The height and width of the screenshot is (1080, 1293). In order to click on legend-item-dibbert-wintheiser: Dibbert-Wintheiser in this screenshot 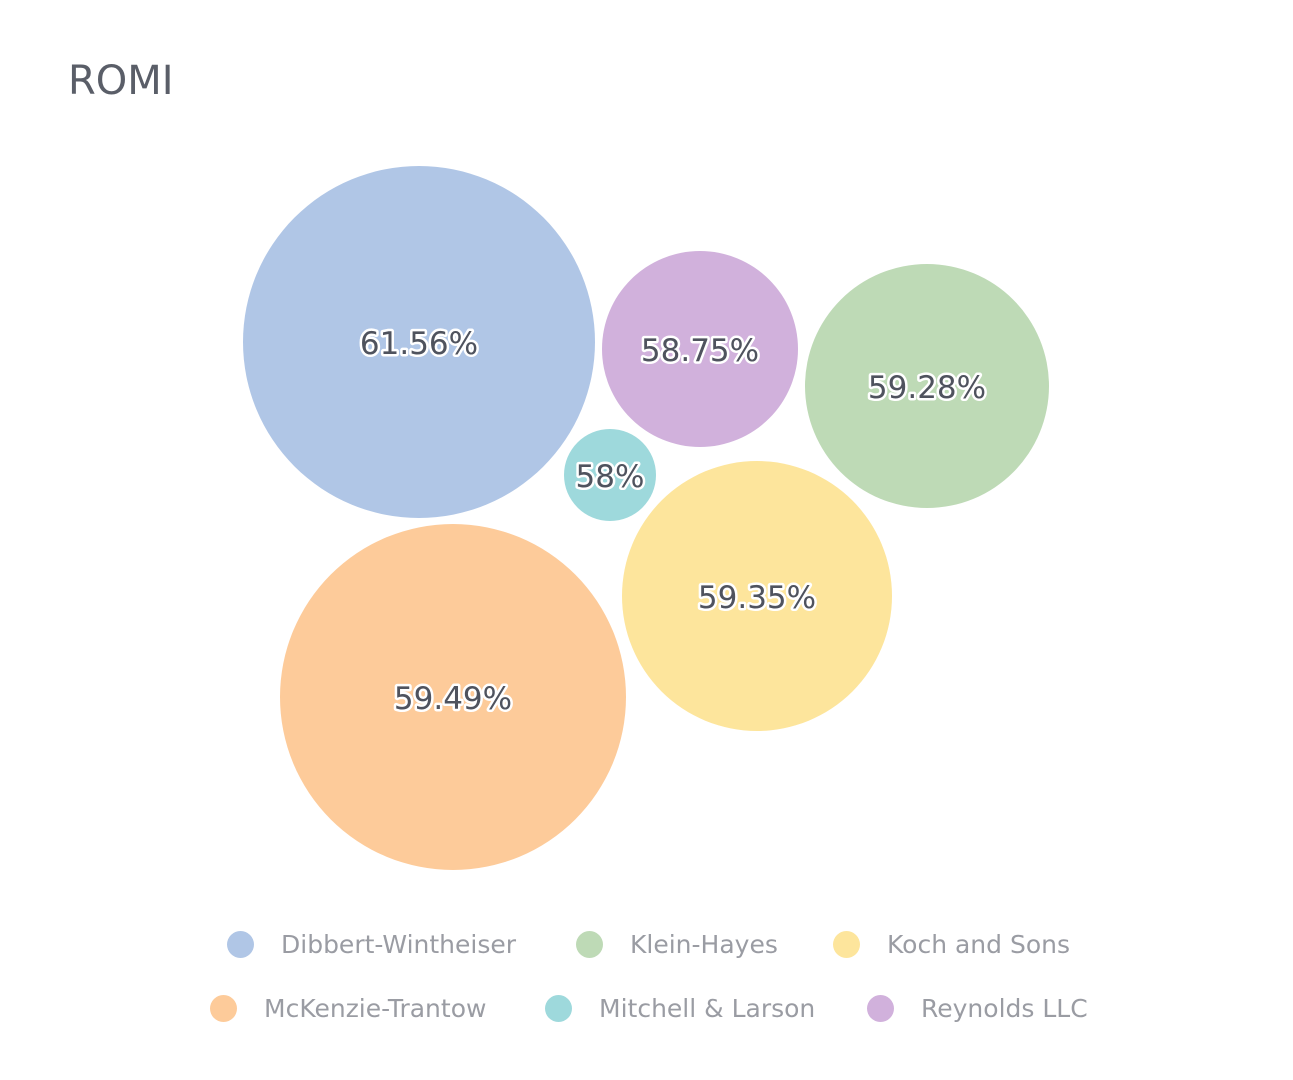, I will do `click(371, 944)`.